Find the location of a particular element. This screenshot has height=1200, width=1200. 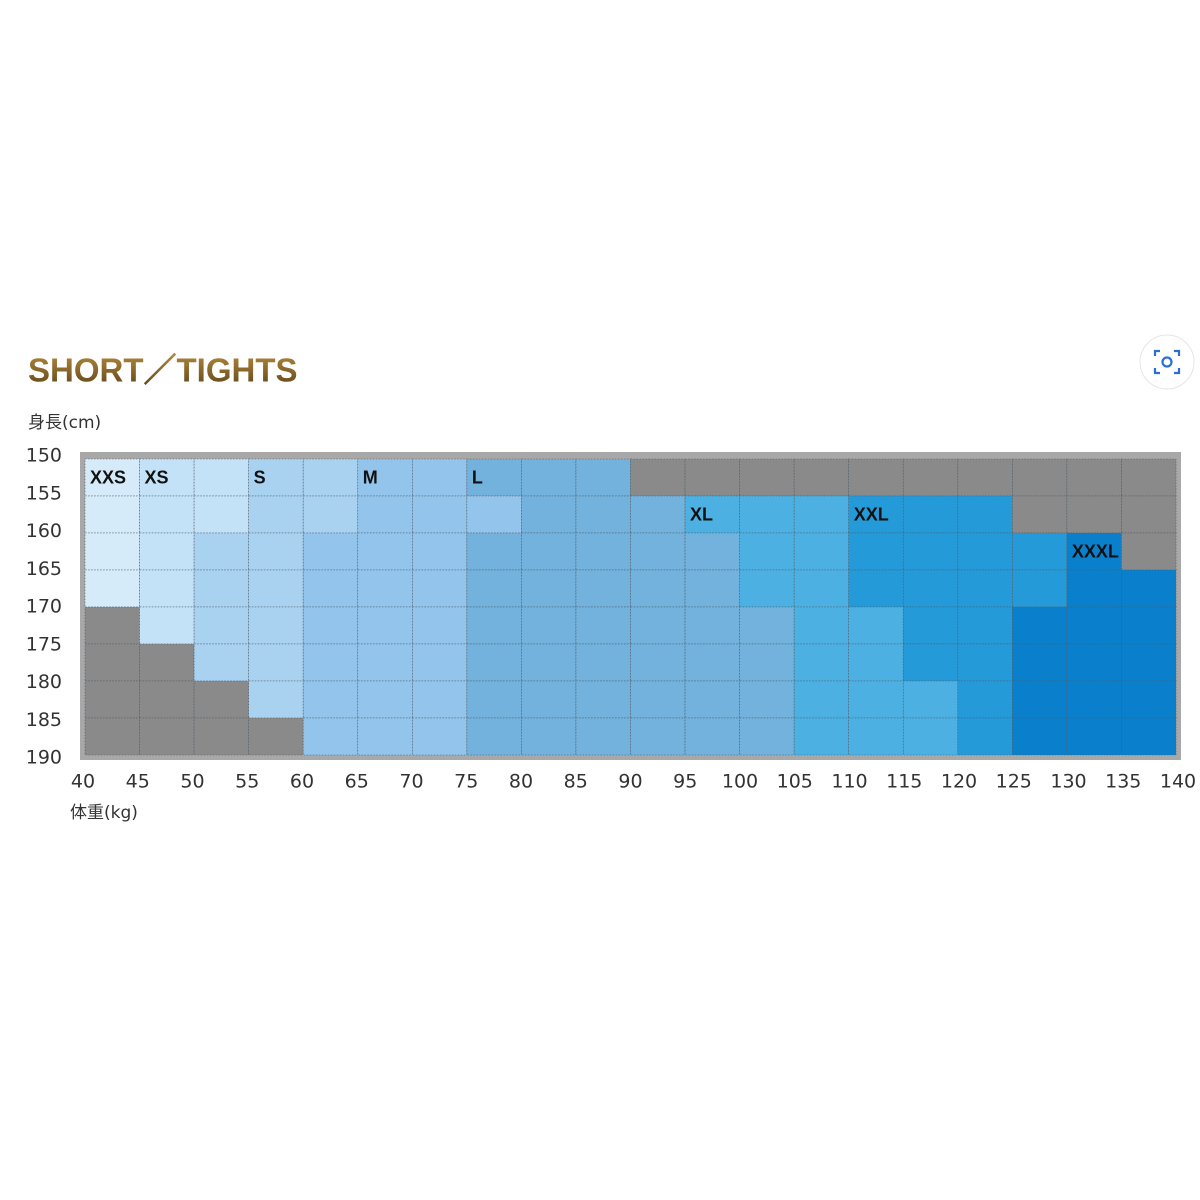

x-tick-label: 135 is located at coordinates (1123, 782).